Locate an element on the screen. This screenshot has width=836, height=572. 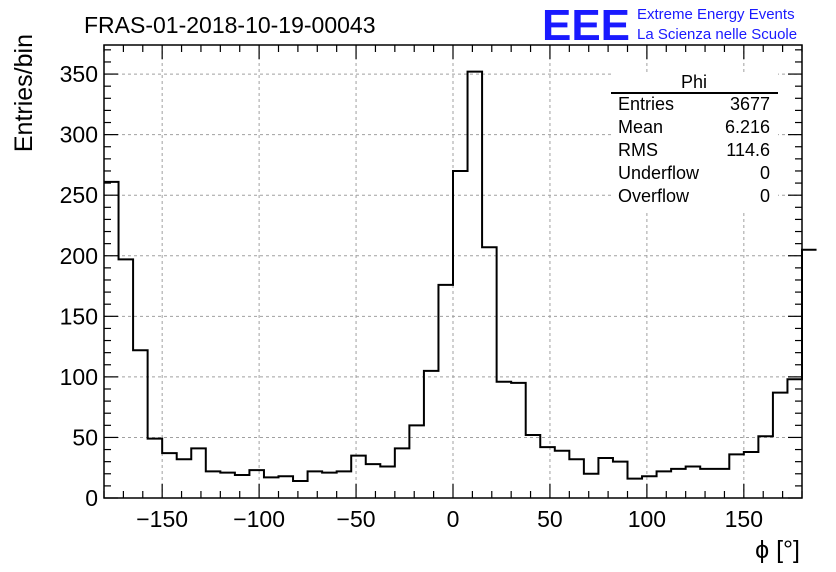
stats-value-rms: 114.6 is located at coordinates (748, 150).